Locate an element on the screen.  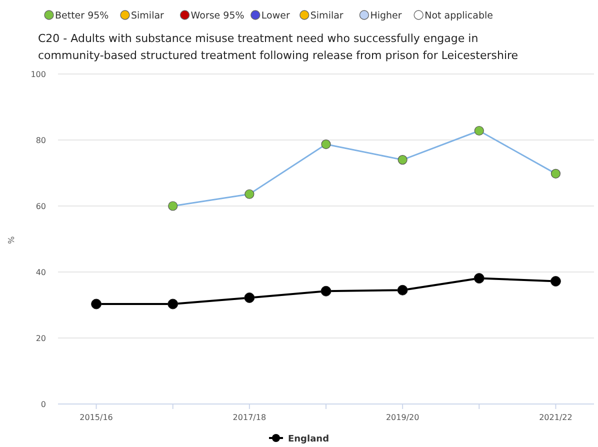
y-tick-label: 40 is located at coordinates (41, 272).